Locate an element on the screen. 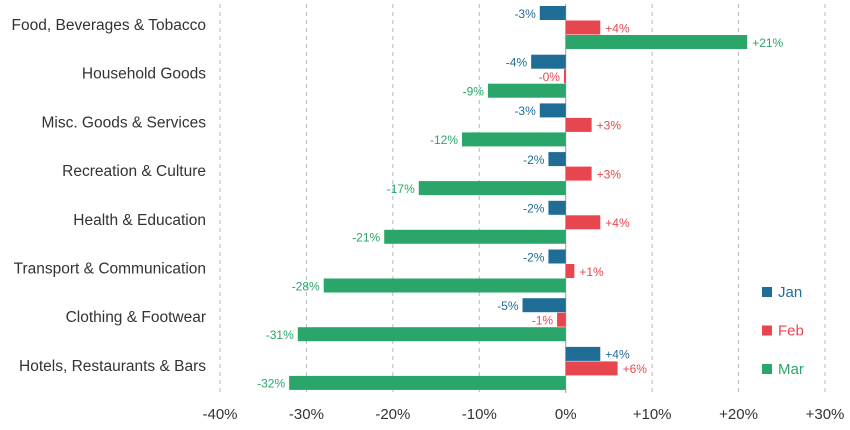  legend-label-mar: Mar is located at coordinates (791, 369).